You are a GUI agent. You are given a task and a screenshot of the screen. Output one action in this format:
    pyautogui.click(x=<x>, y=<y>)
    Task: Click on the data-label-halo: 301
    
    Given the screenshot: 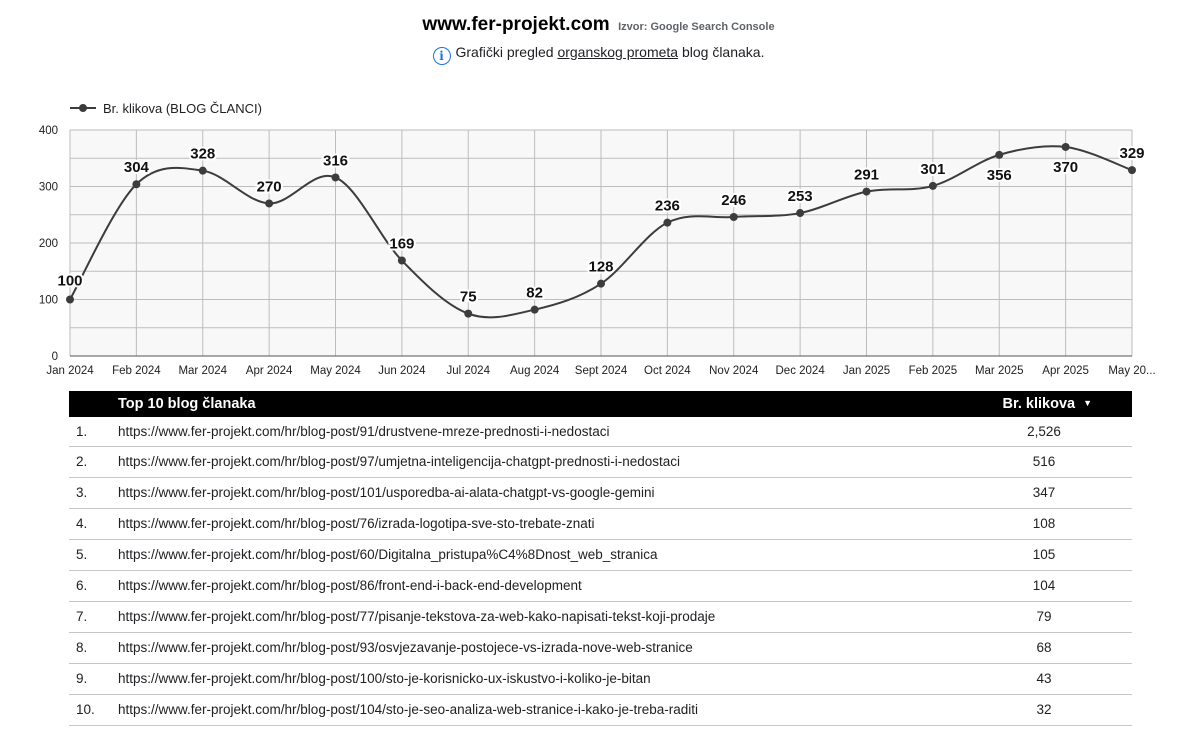 What is the action you would take?
    pyautogui.click(x=932, y=169)
    